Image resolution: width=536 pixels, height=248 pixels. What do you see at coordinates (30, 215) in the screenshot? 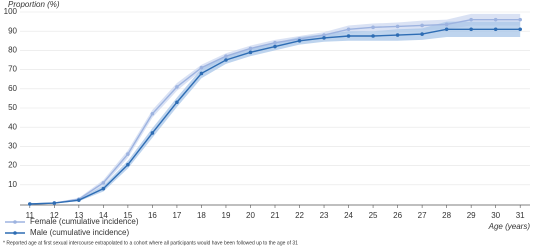
I see `x-tick-label: 11` at bounding box center [30, 215].